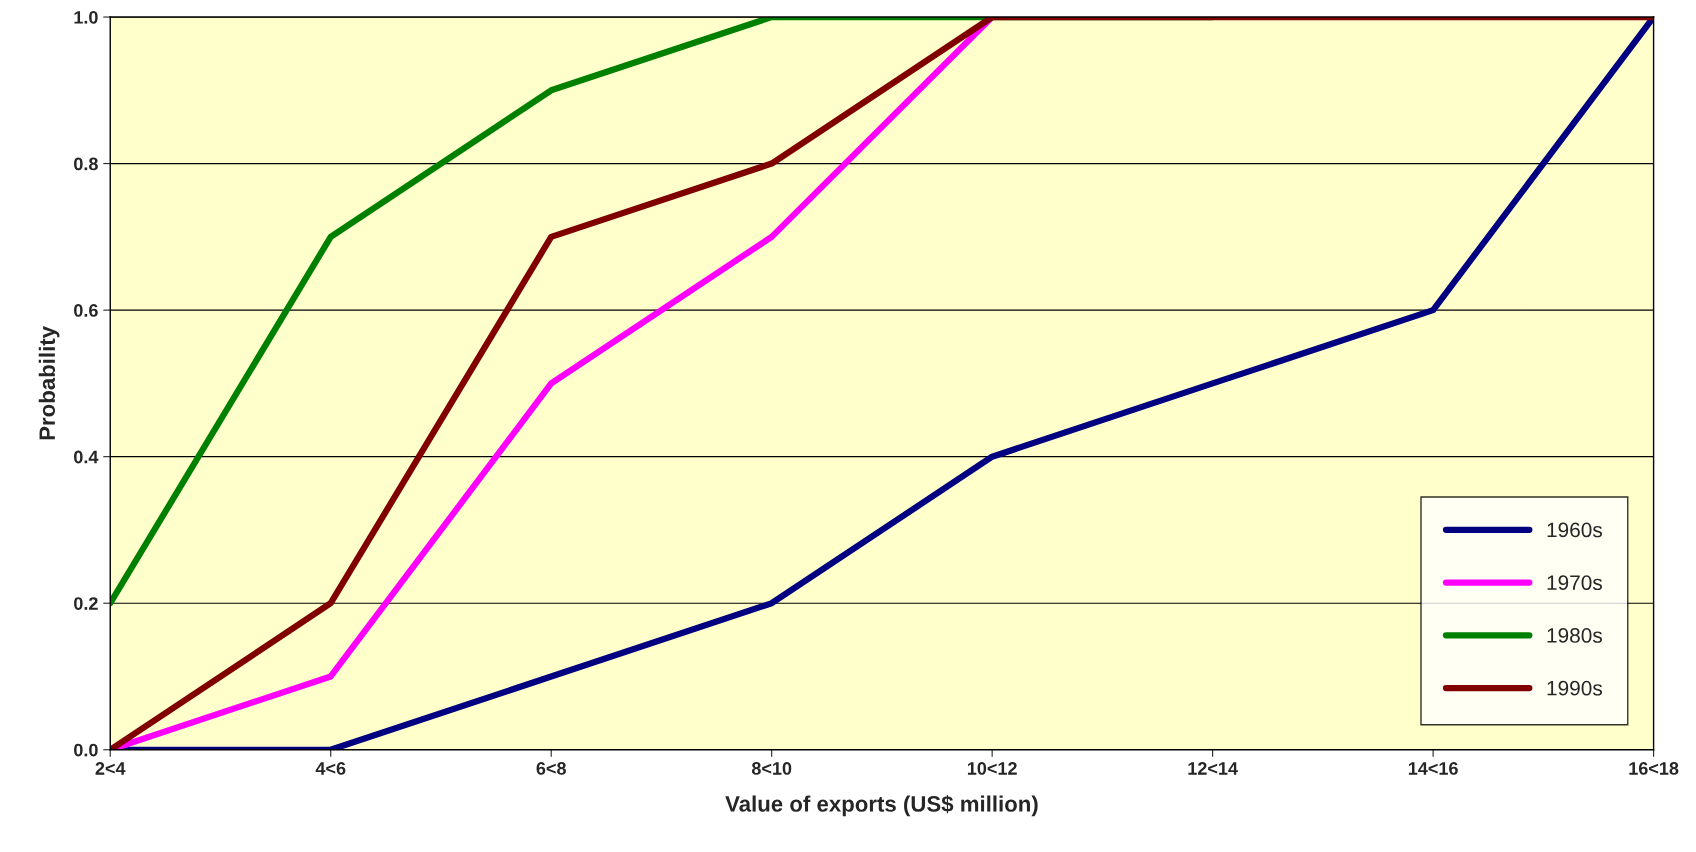 This screenshot has width=1696, height=852. Describe the element at coordinates (86, 17) in the screenshot. I see `y-tick-label: 1.0` at that location.